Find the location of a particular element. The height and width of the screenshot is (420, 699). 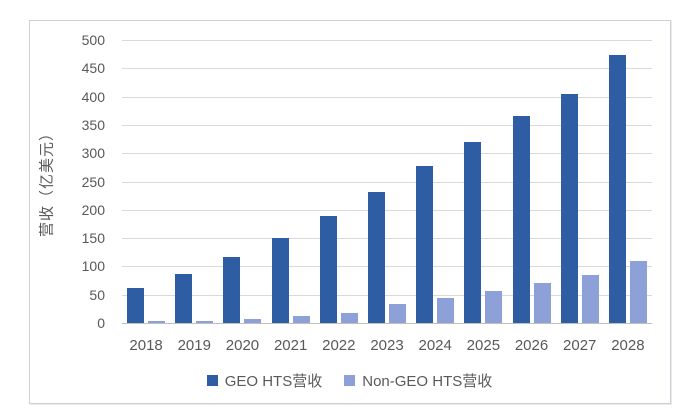

bar-geo-2019 is located at coordinates (184, 298).